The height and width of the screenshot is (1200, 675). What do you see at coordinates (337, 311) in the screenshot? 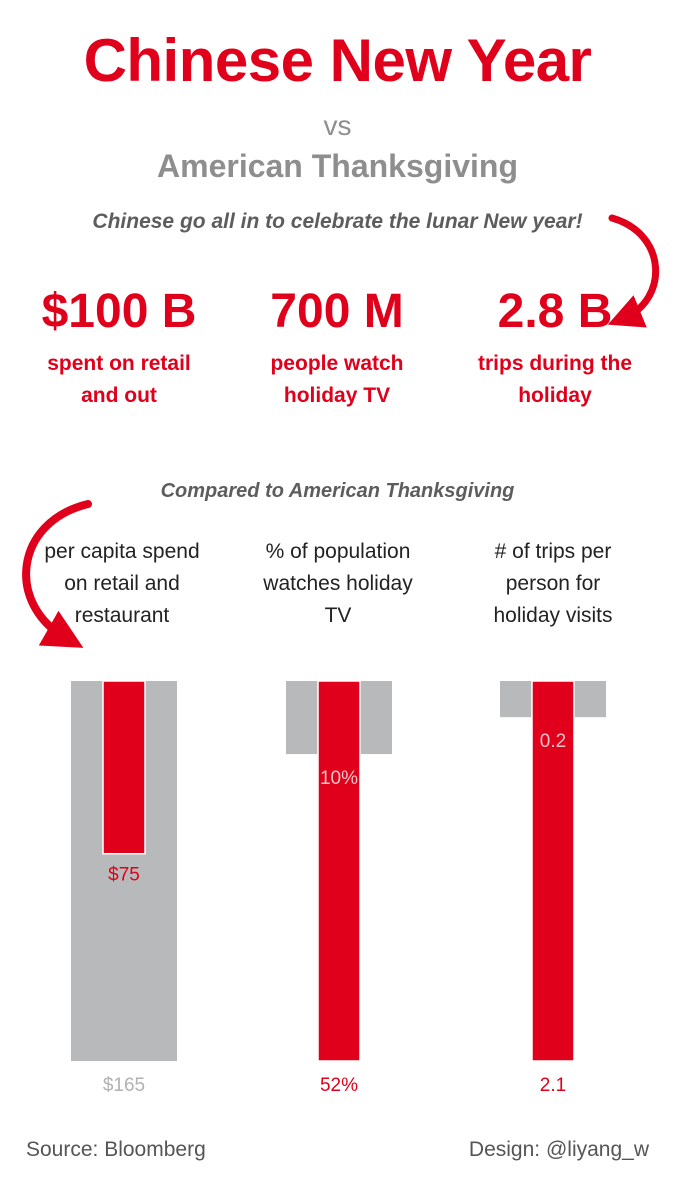
I see `stat-value: 700 M` at bounding box center [337, 311].